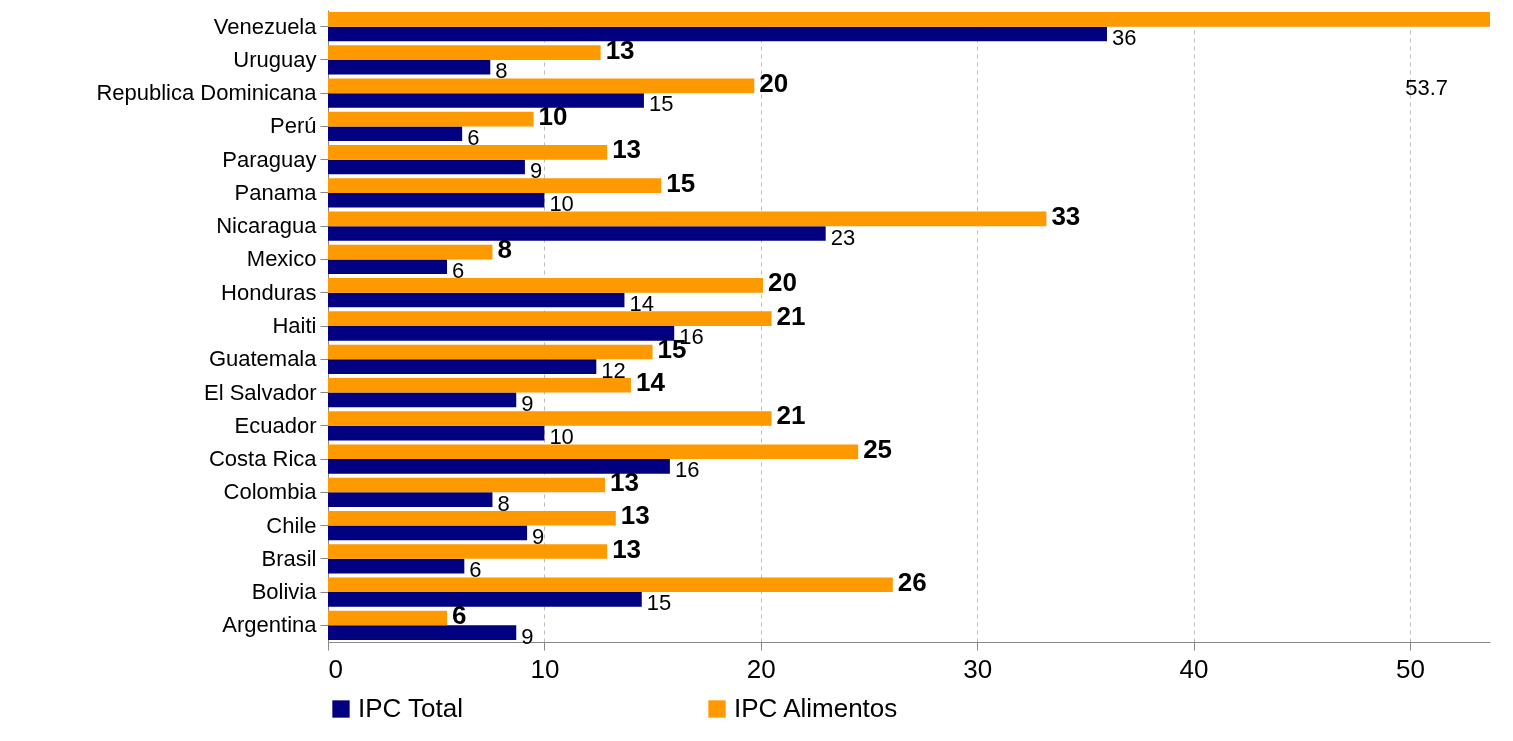 This screenshot has height=741, width=1513. What do you see at coordinates (281, 259) in the screenshot?
I see `y-tick-label: Mexico` at bounding box center [281, 259].